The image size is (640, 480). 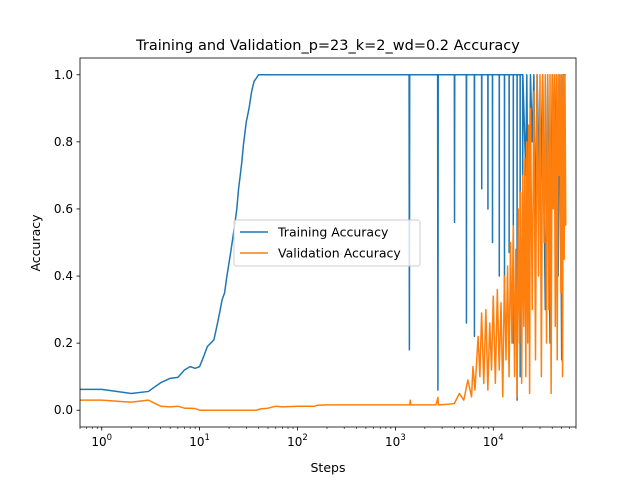 I want to click on x-axis: 10⁰ 10¹ 10² 10³ 10⁴, so click(x=328, y=438).